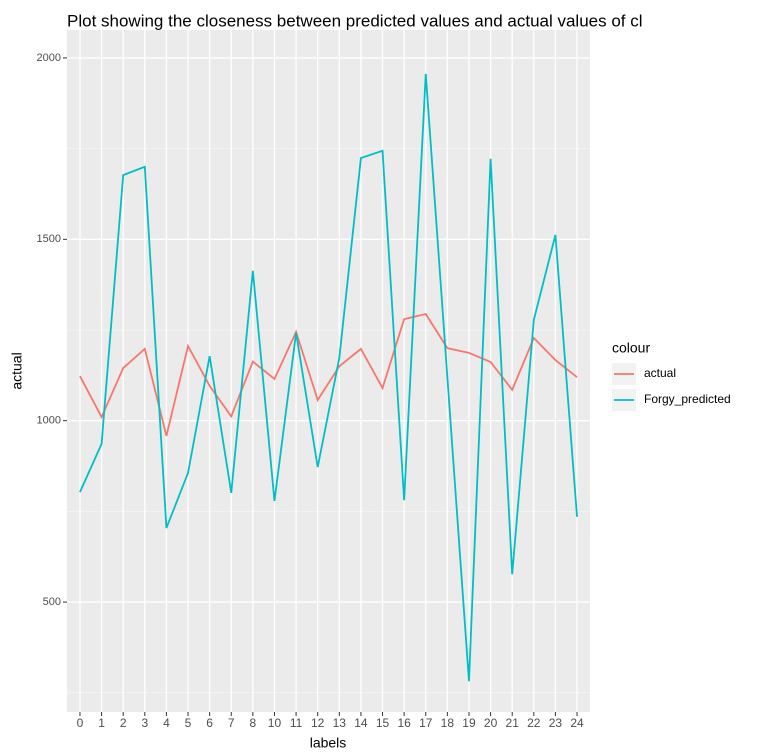 This screenshot has width=763, height=752. Describe the element at coordinates (340, 723) in the screenshot. I see `x-tick-label: 13` at that location.